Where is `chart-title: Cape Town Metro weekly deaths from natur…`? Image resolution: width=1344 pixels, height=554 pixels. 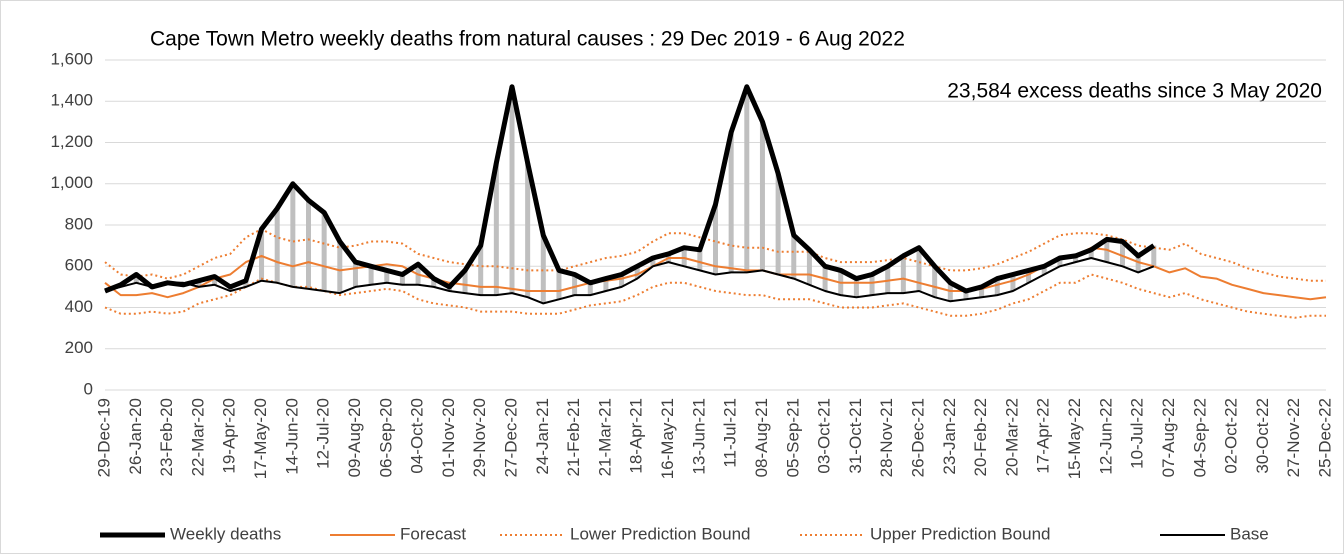 chart-title: Cape Town Metro weekly deaths from natur… is located at coordinates (527, 39).